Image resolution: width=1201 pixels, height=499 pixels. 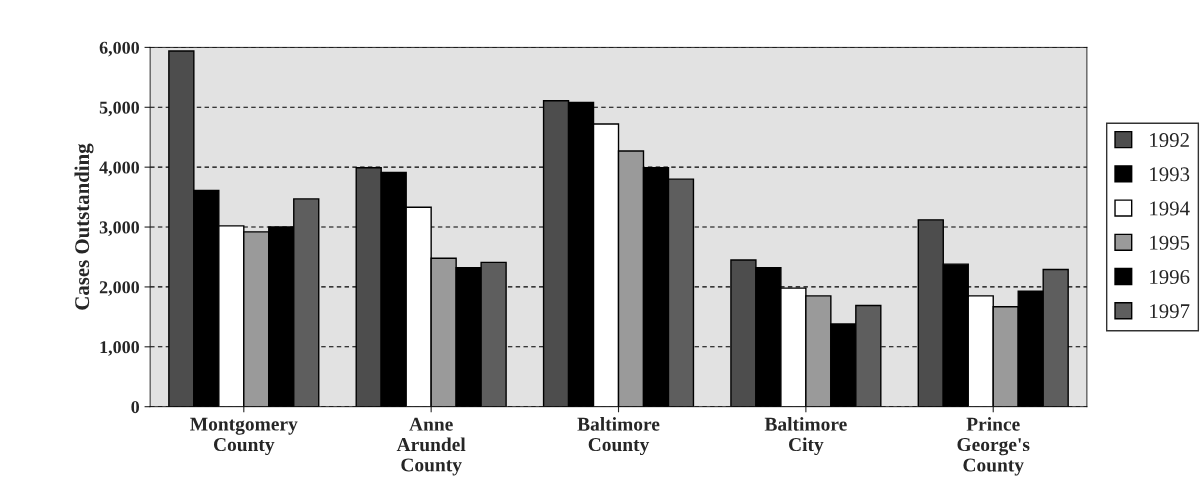 What do you see at coordinates (135, 407) in the screenshot?
I see `y-tick-label: 0` at bounding box center [135, 407].